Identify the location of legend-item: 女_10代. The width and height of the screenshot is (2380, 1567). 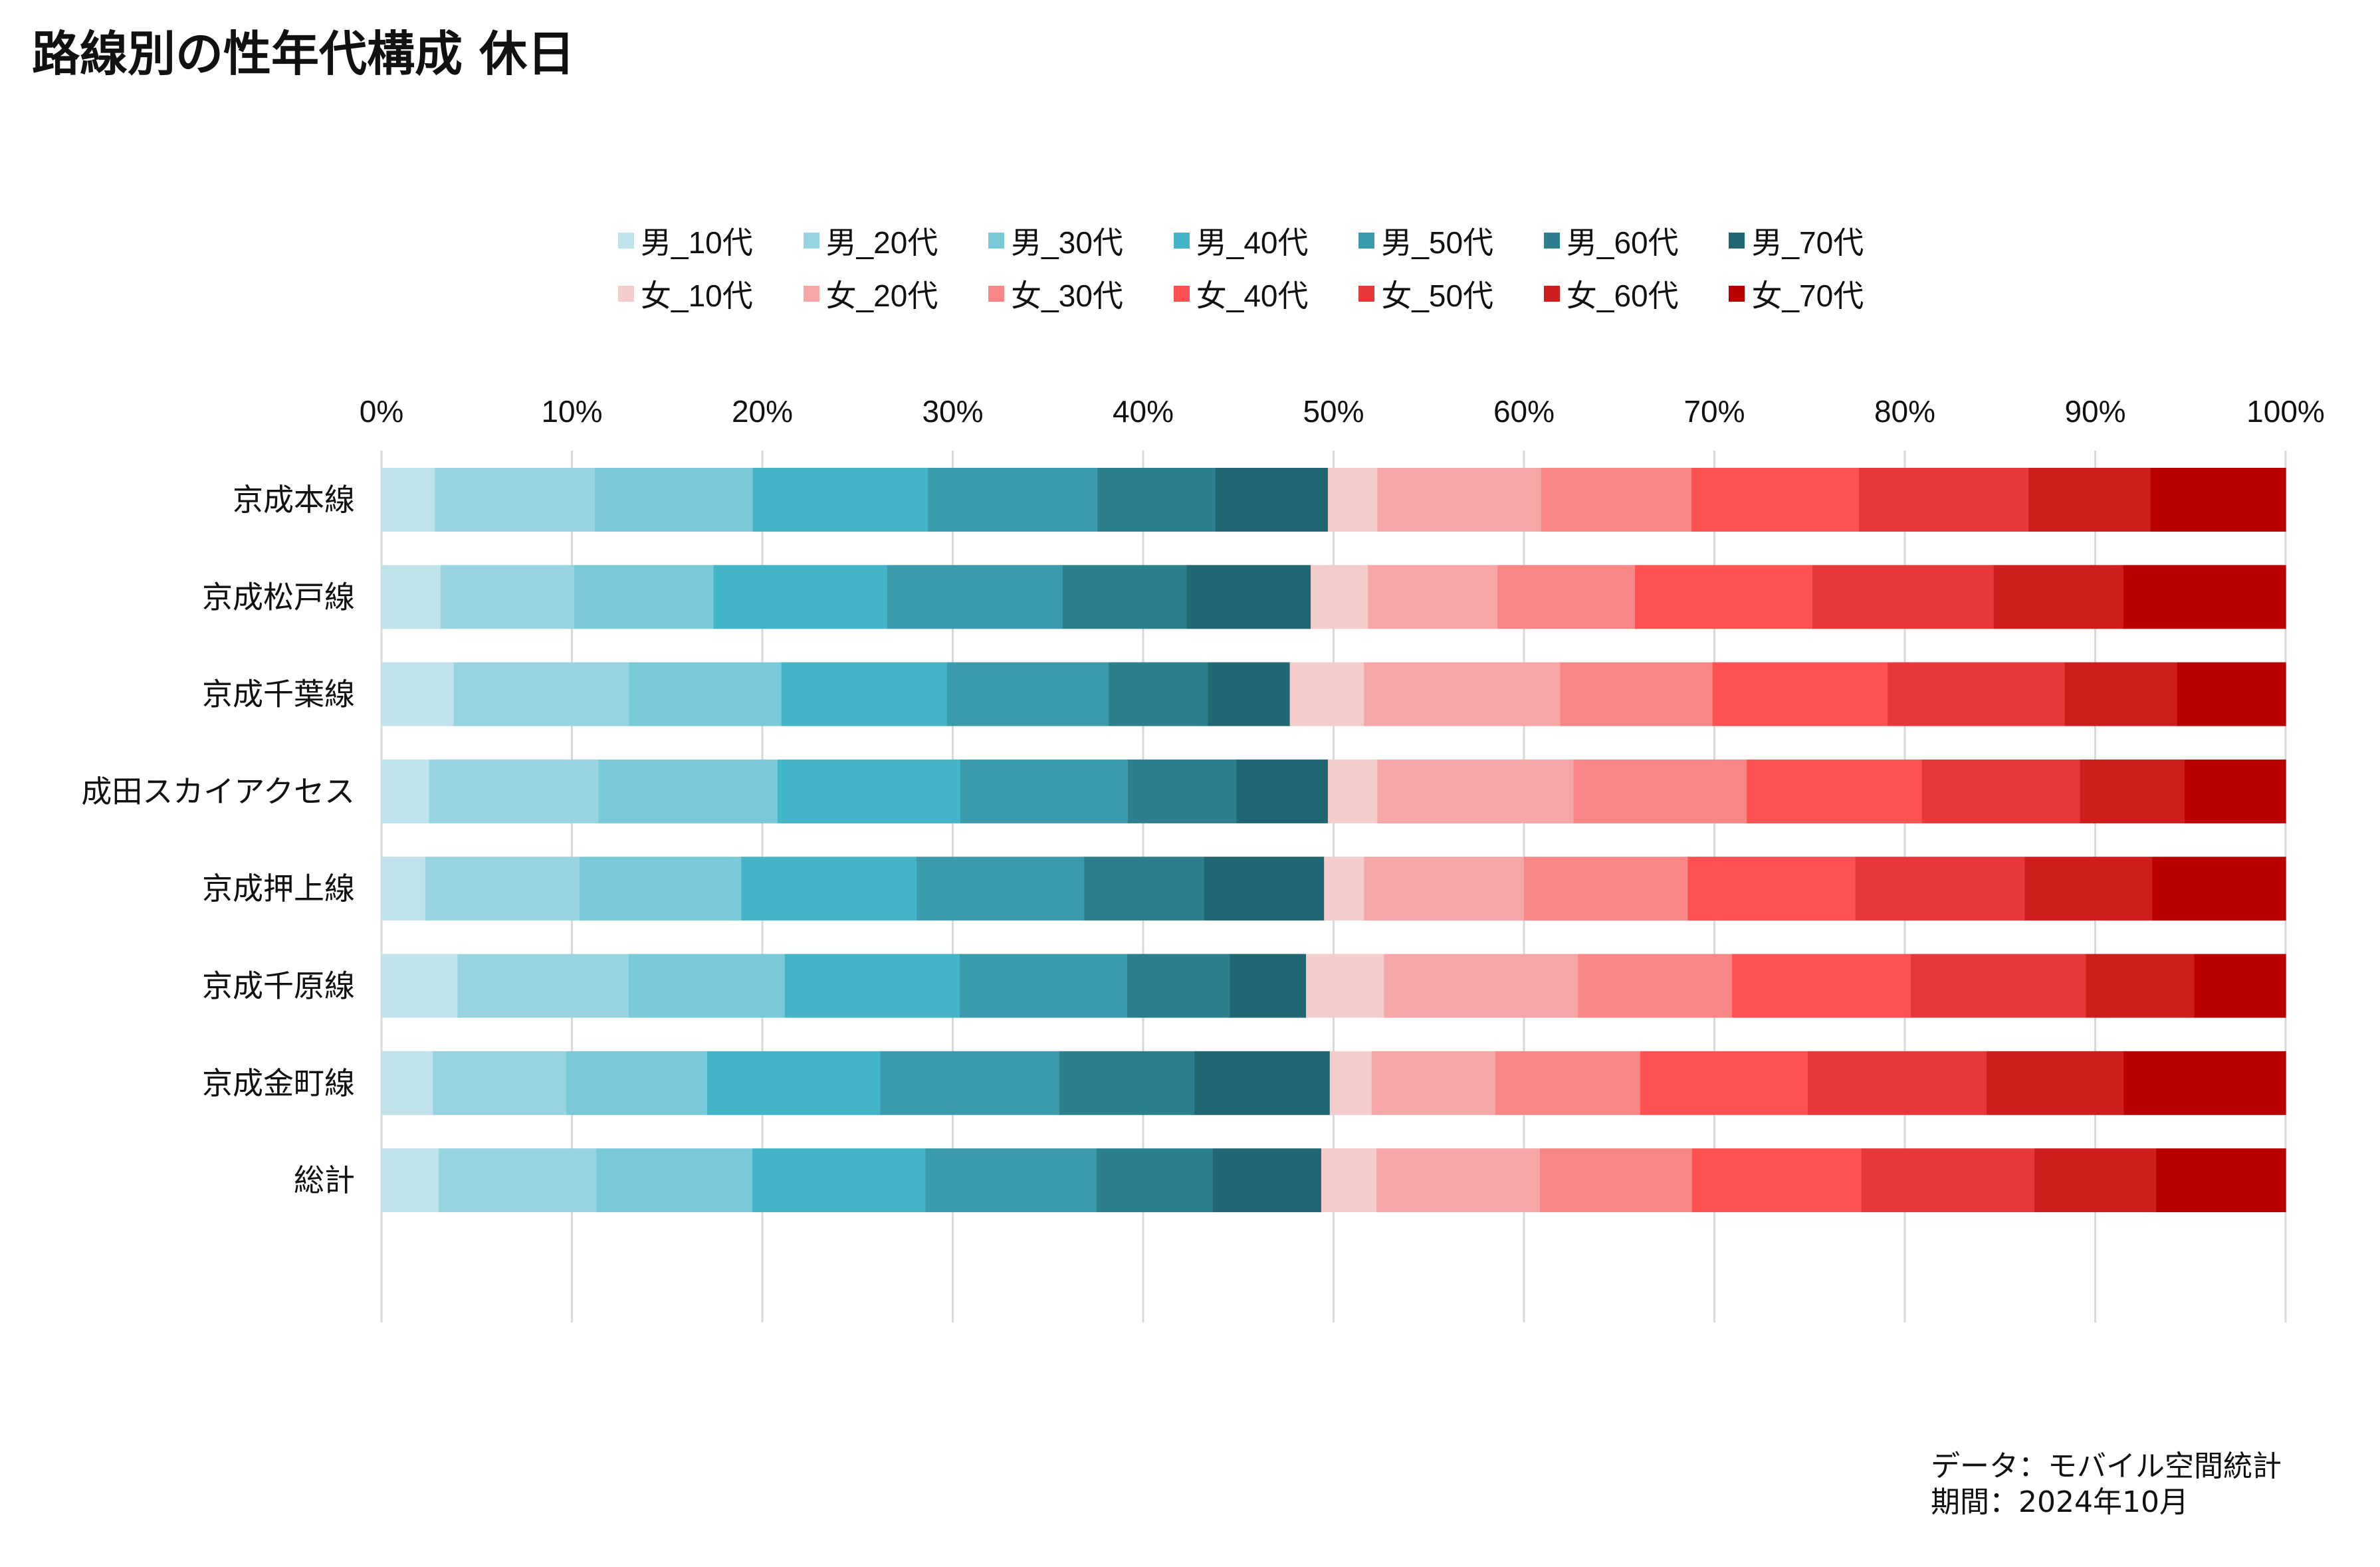
(711, 294).